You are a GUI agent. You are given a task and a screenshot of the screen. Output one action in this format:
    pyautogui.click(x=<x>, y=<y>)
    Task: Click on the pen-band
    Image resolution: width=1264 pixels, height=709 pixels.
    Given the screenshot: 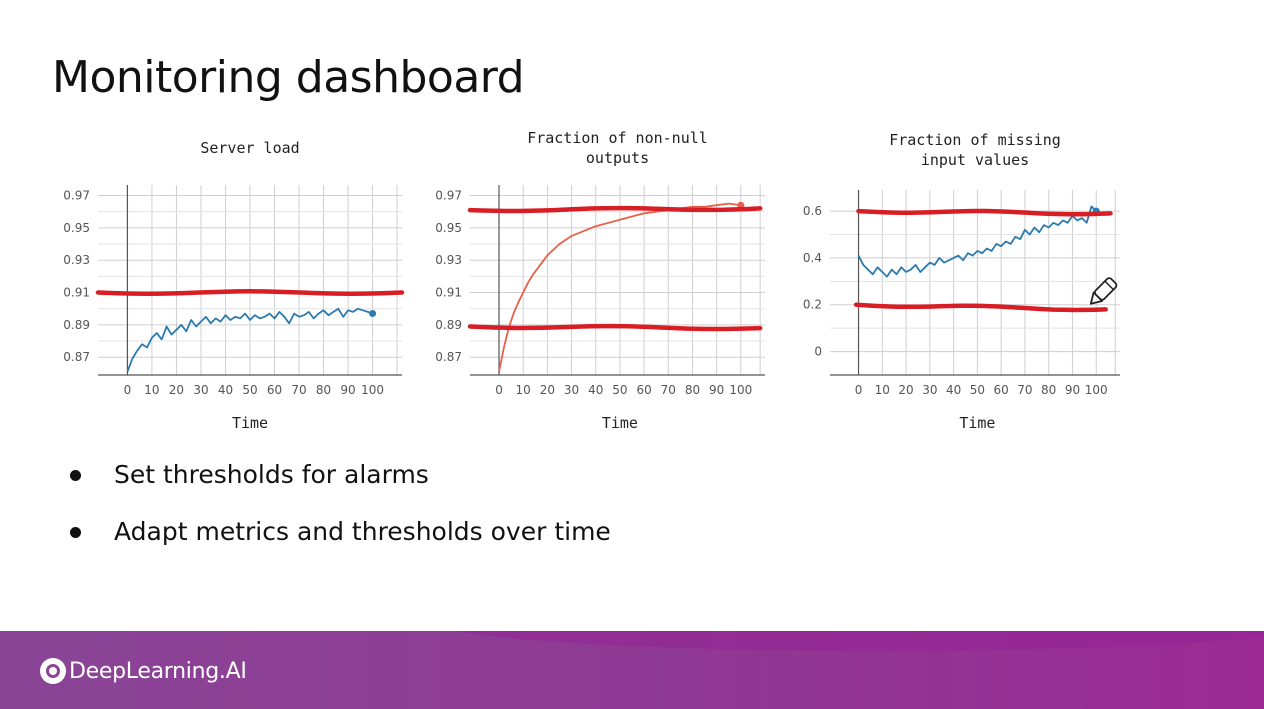 What is the action you would take?
    pyautogui.click(x=1109, y=285)
    